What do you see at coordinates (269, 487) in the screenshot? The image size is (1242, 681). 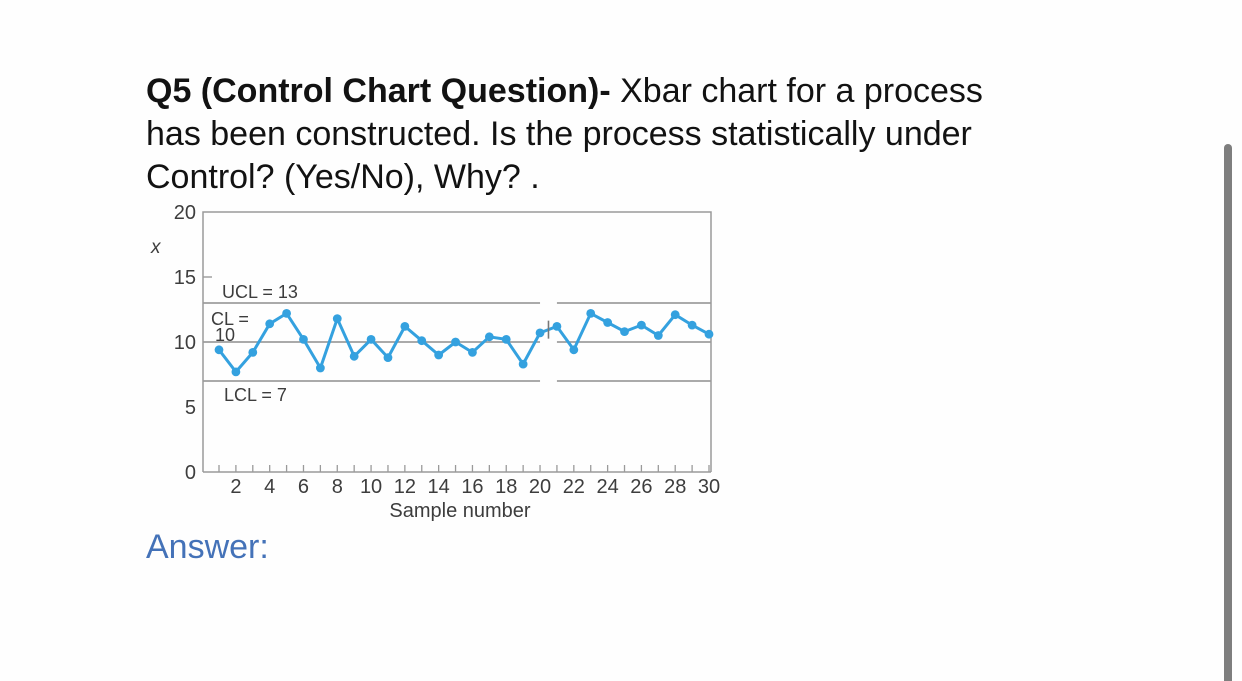 I see `x-tick-label: 4` at bounding box center [269, 487].